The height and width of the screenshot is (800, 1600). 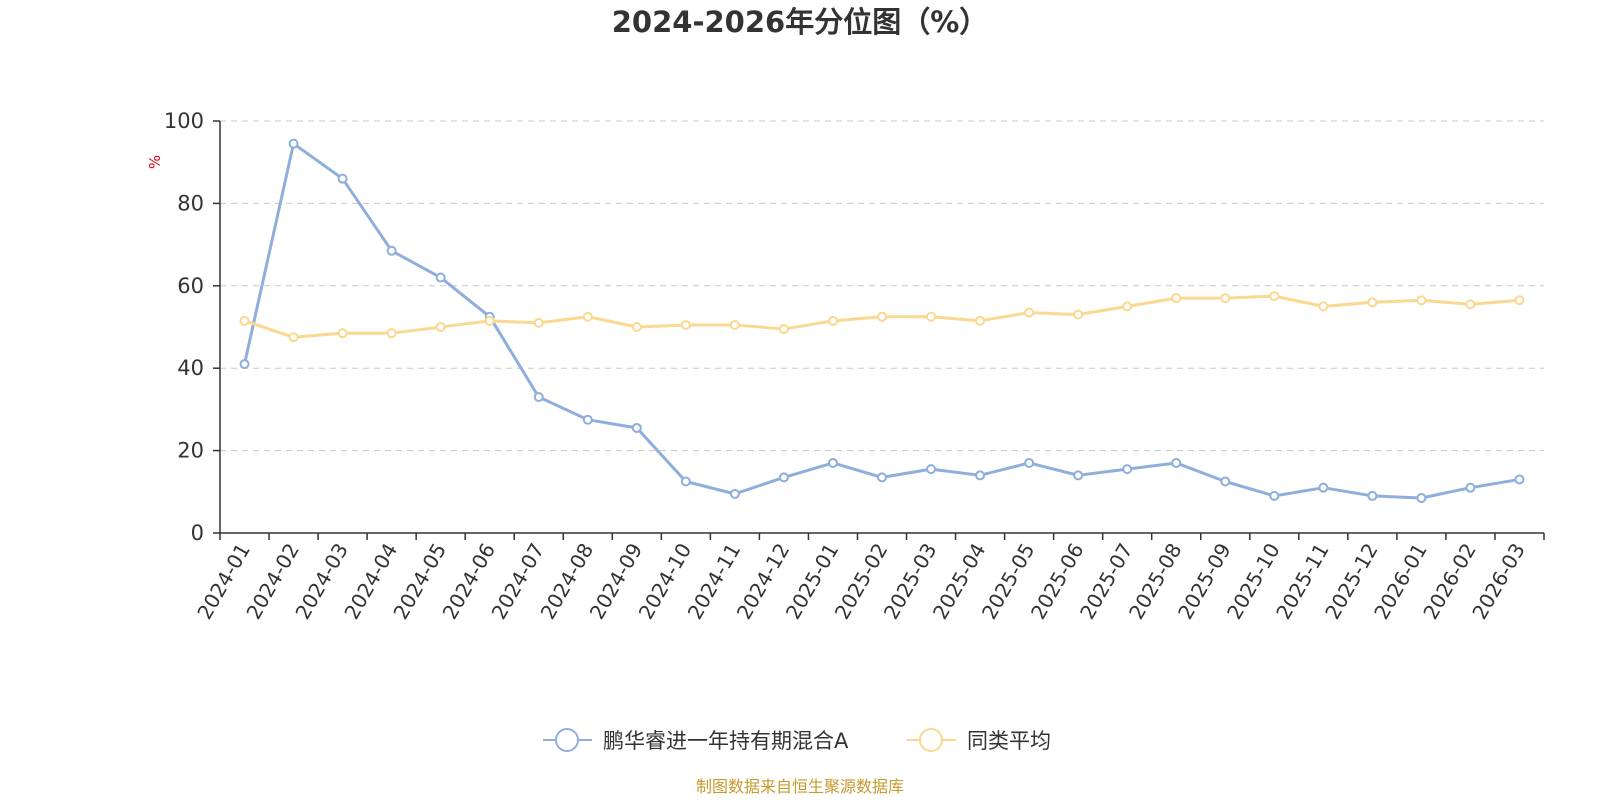 What do you see at coordinates (155, 162) in the screenshot?
I see `y-axis-unit: %` at bounding box center [155, 162].